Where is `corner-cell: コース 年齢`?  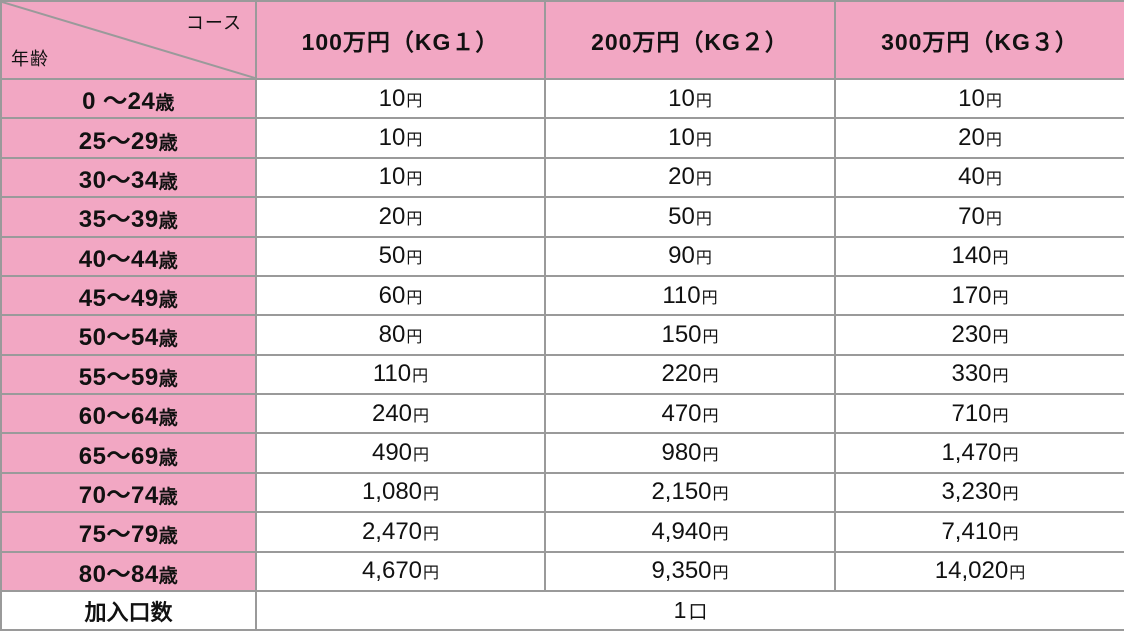
corner-cell: コース 年齢 is located at coordinates (128, 40).